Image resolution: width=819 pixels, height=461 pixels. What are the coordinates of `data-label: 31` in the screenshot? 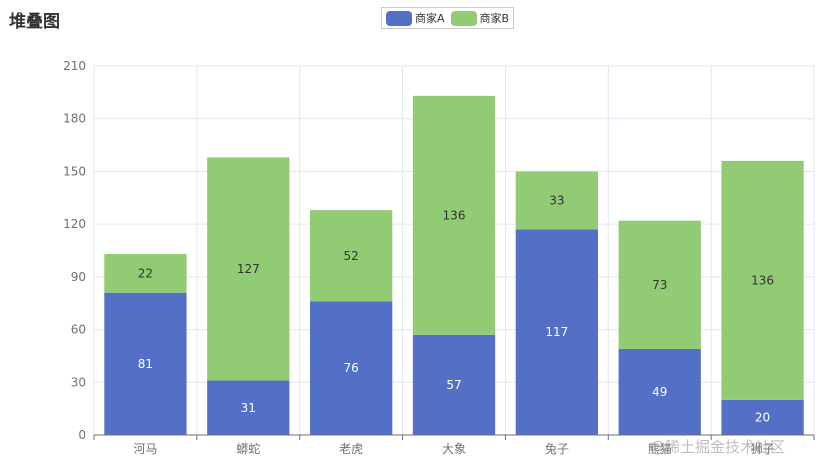 It's located at (248, 408).